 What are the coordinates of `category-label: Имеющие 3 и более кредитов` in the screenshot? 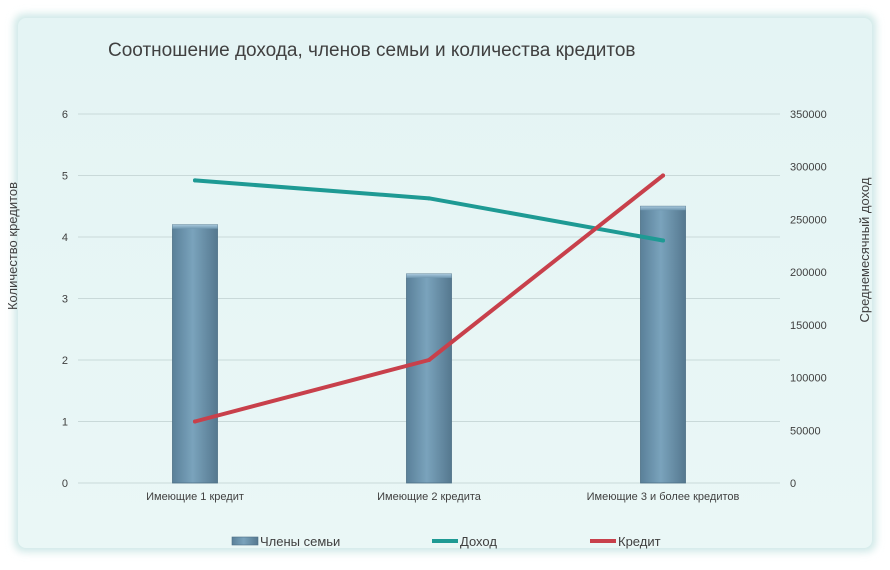 It's located at (663, 497).